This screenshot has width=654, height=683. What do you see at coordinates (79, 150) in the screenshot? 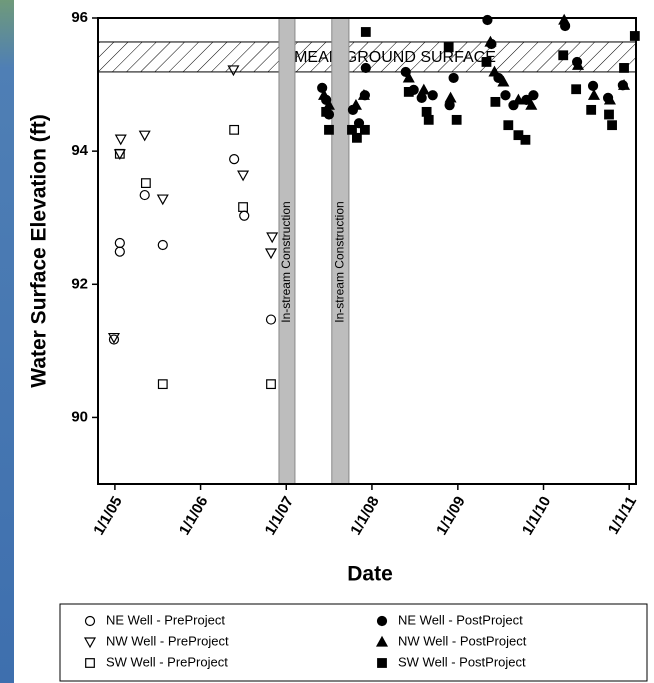
I see `y-tick-label: 94` at bounding box center [79, 150].